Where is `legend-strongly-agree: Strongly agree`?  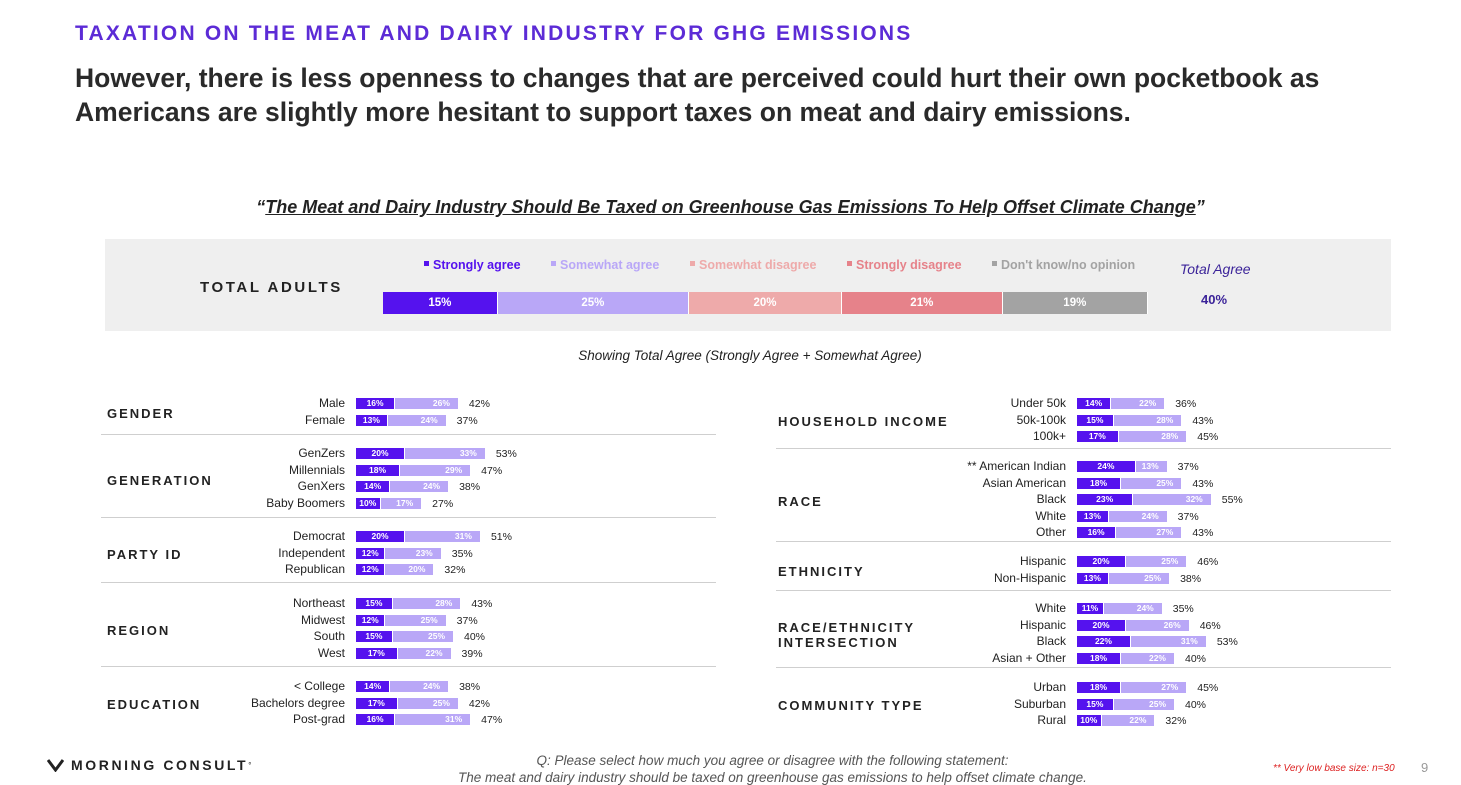
legend-strongly-agree: Strongly agree is located at coordinates (472, 265).